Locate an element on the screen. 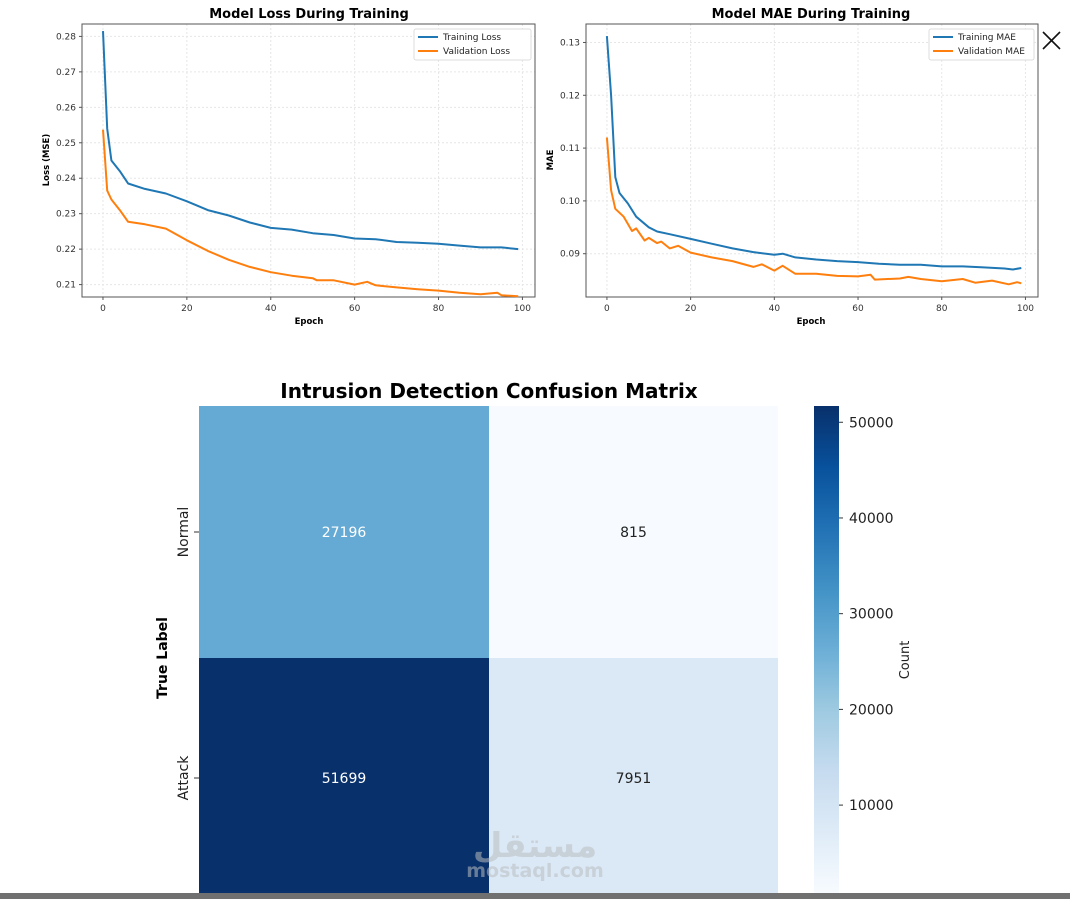 The height and width of the screenshot is (899, 1070). legend-training-loss: Training Loss is located at coordinates (471, 38).